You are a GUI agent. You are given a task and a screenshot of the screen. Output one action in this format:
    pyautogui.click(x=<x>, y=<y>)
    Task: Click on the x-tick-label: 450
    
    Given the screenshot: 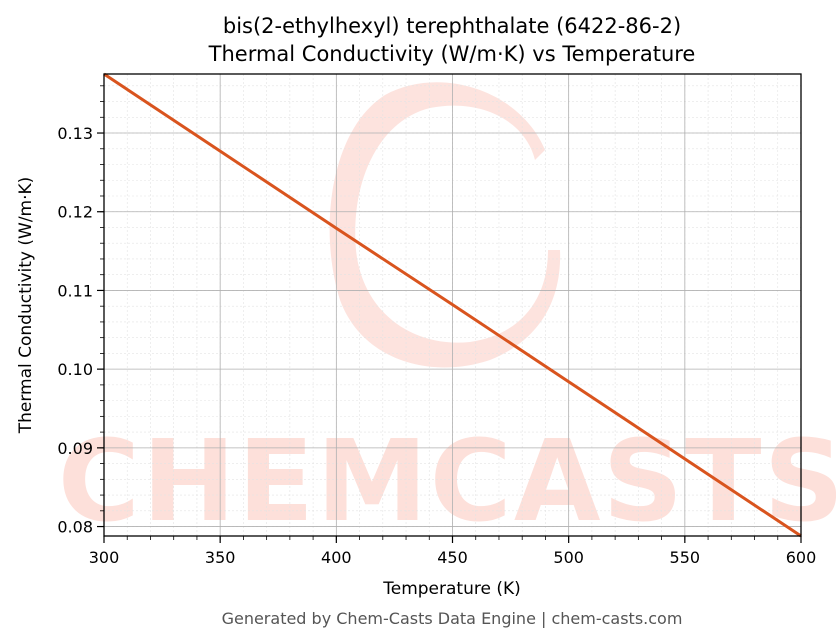 What is the action you would take?
    pyautogui.click(x=452, y=557)
    